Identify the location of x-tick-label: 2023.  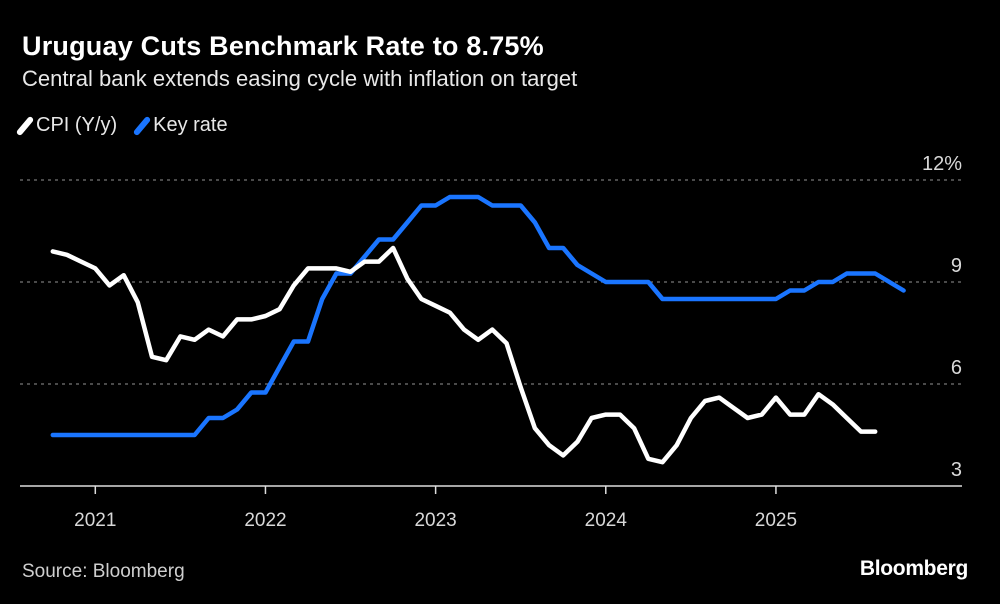
(435, 520).